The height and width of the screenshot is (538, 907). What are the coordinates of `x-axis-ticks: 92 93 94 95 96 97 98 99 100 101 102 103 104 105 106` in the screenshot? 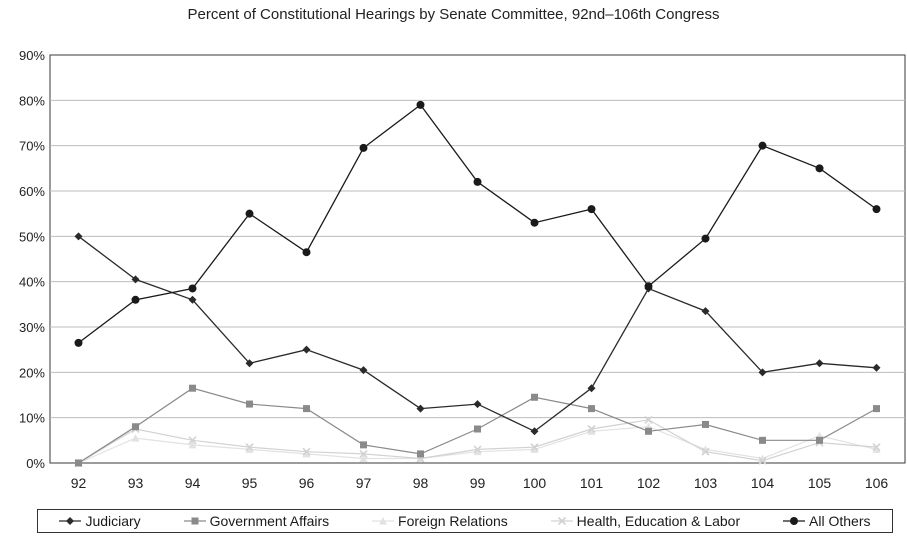 It's located at (480, 483).